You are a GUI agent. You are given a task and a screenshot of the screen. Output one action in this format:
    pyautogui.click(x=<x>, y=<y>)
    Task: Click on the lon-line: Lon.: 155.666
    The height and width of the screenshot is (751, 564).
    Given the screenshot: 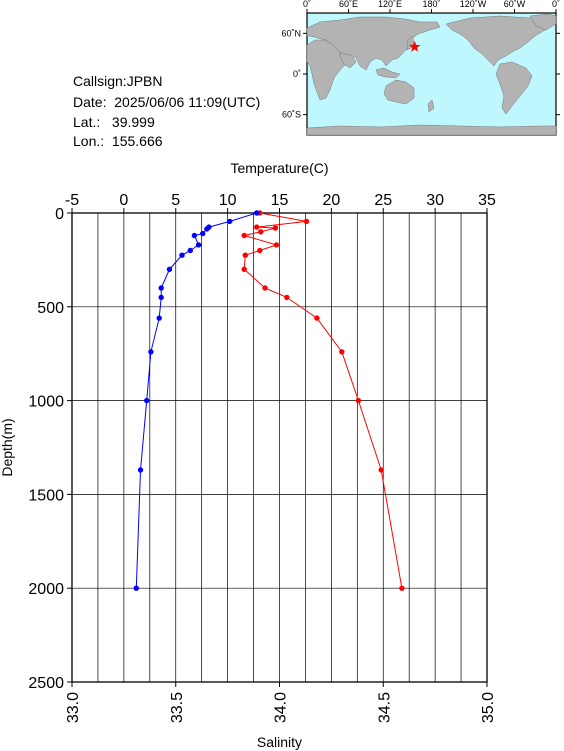 What is the action you would take?
    pyautogui.click(x=118, y=141)
    